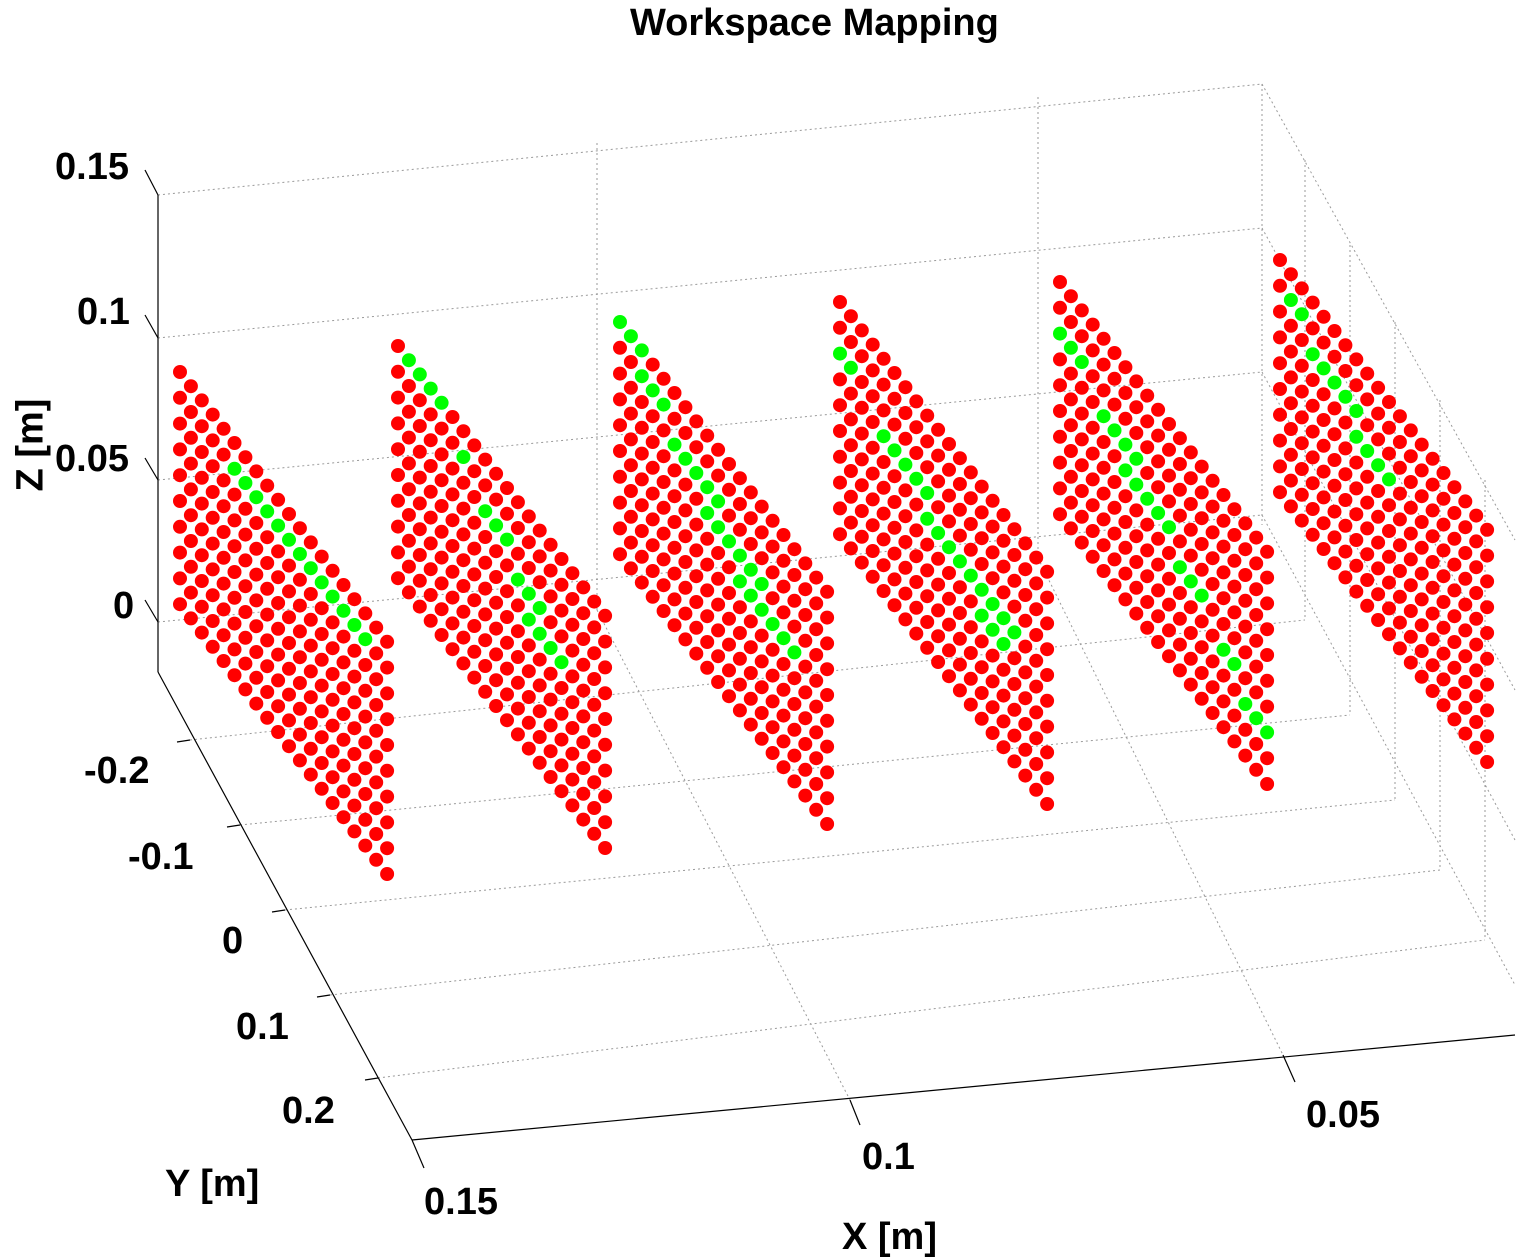 This screenshot has height=1258, width=1520. Describe the element at coordinates (124, 606) in the screenshot. I see `z-tick-label: 0` at that location.